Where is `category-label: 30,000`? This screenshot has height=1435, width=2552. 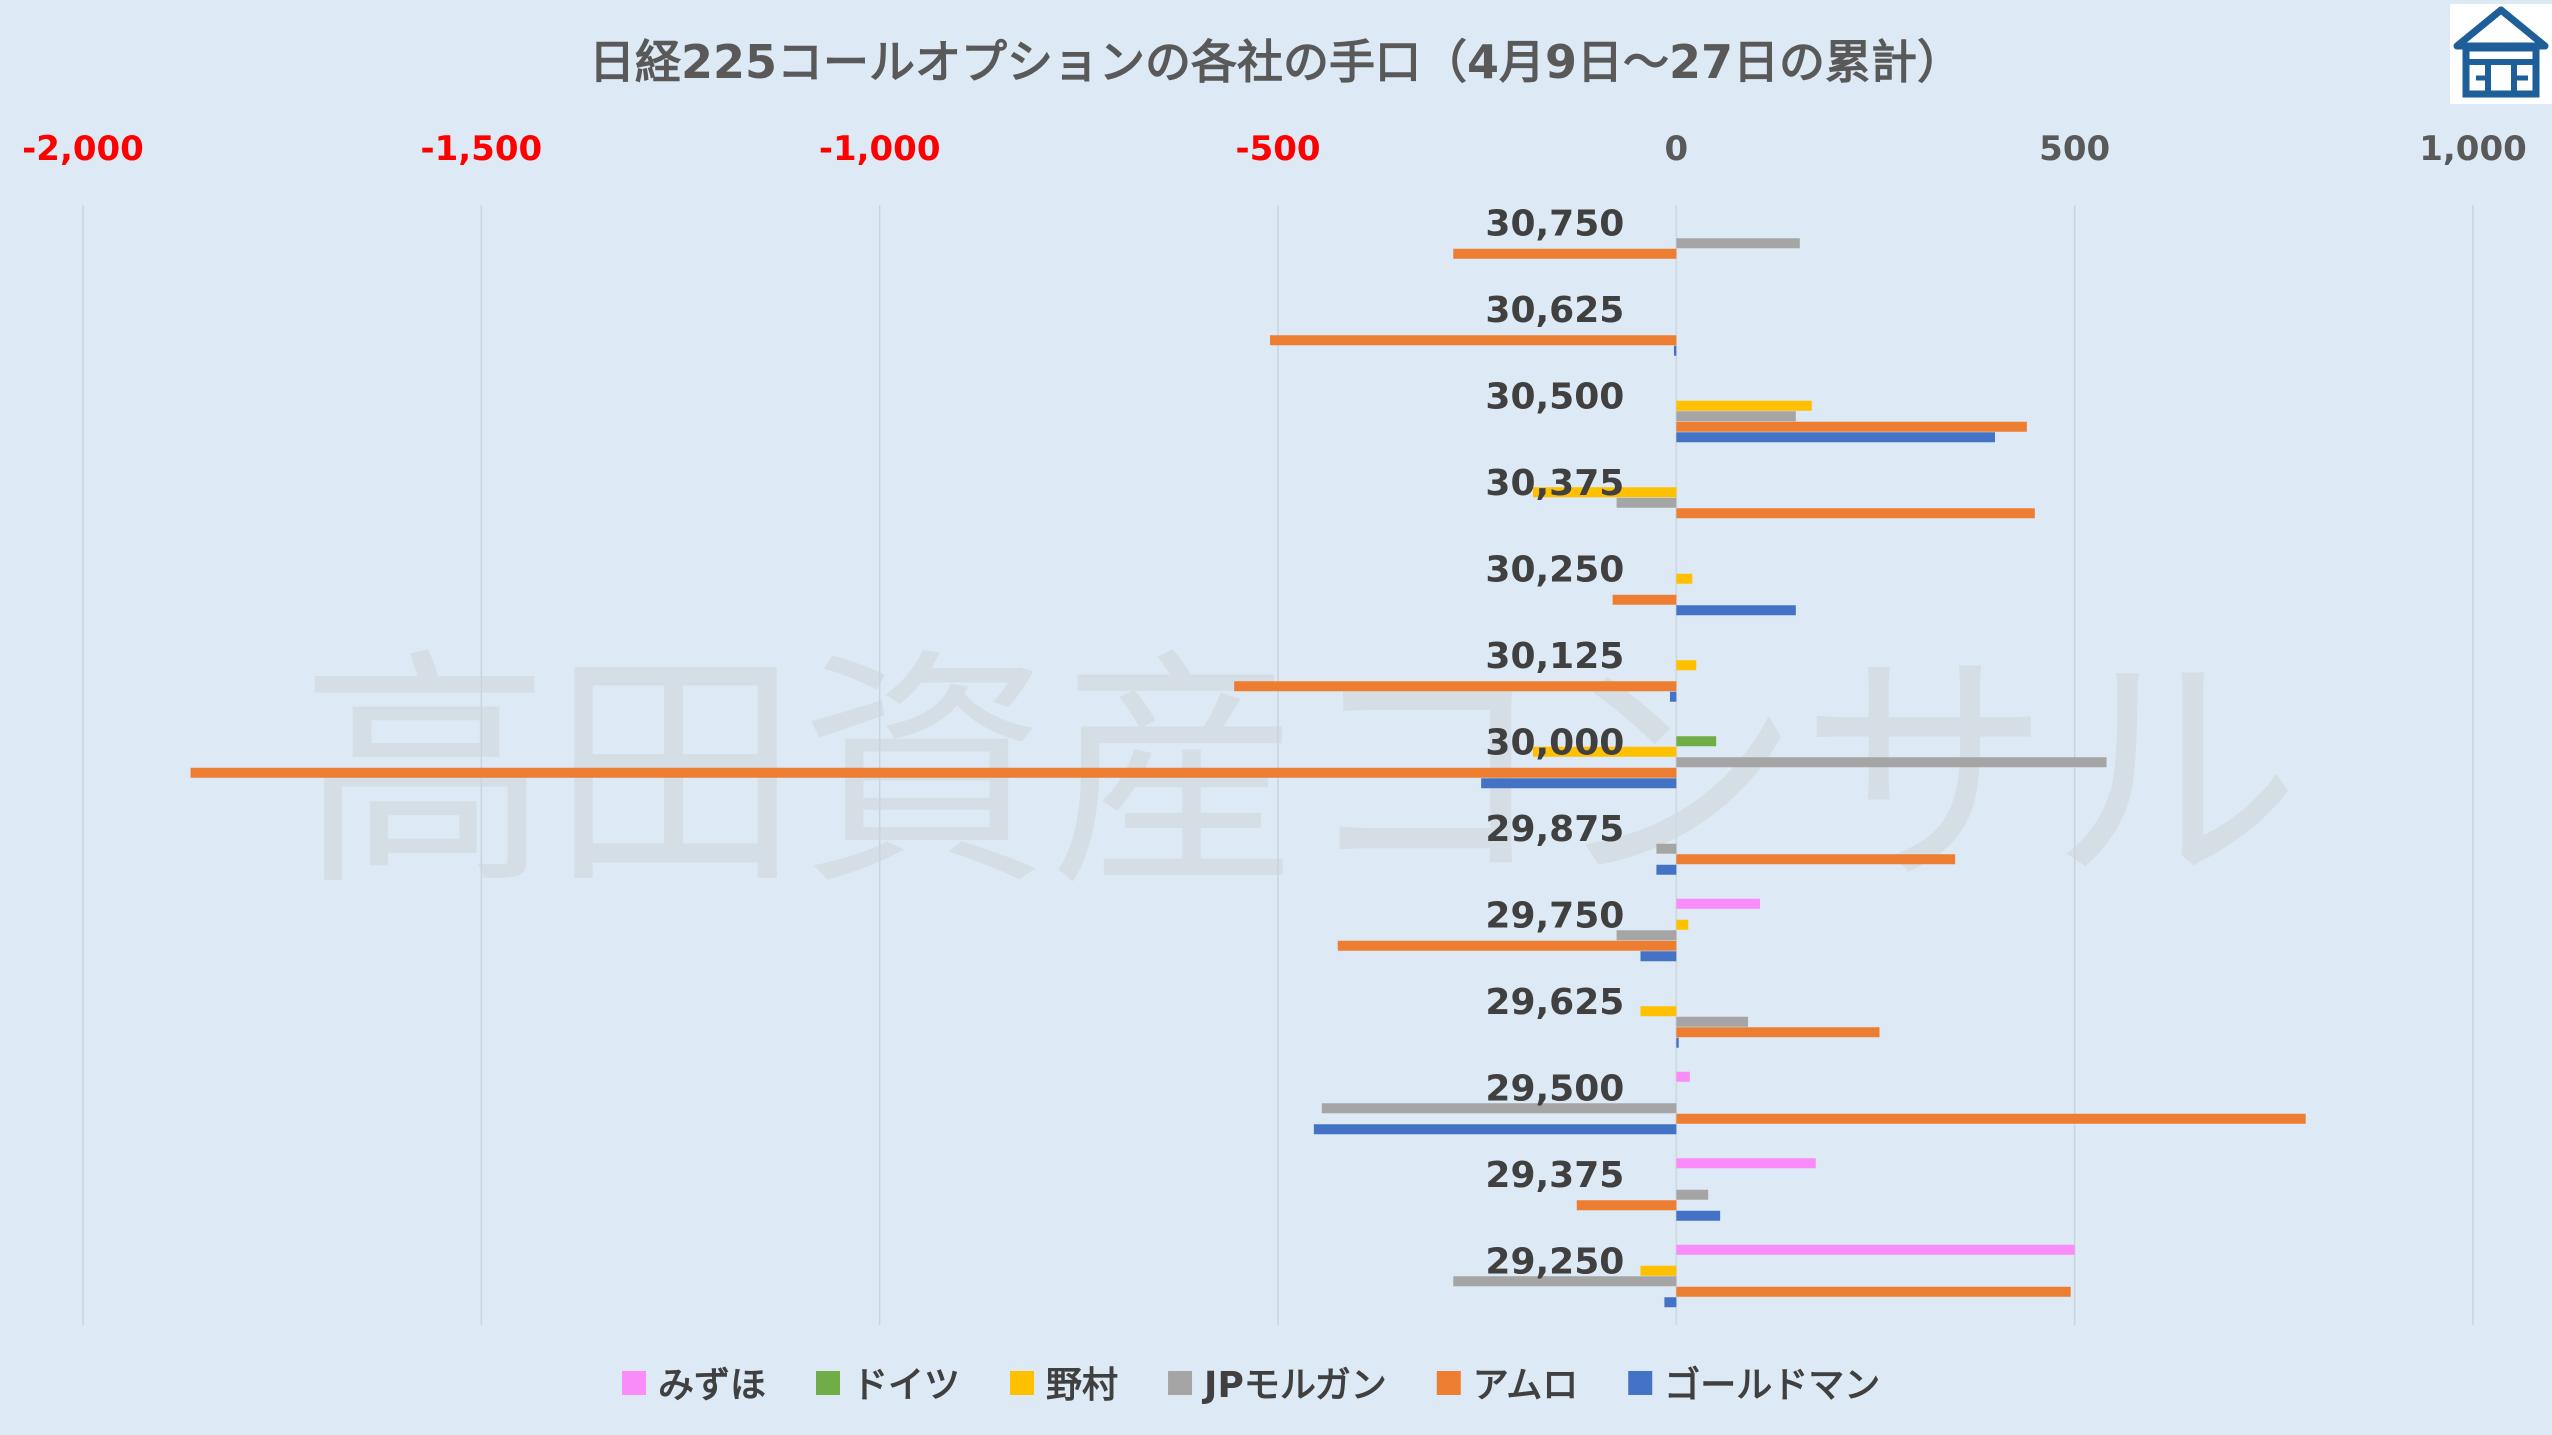 category-label: 30,000 is located at coordinates (1554, 742).